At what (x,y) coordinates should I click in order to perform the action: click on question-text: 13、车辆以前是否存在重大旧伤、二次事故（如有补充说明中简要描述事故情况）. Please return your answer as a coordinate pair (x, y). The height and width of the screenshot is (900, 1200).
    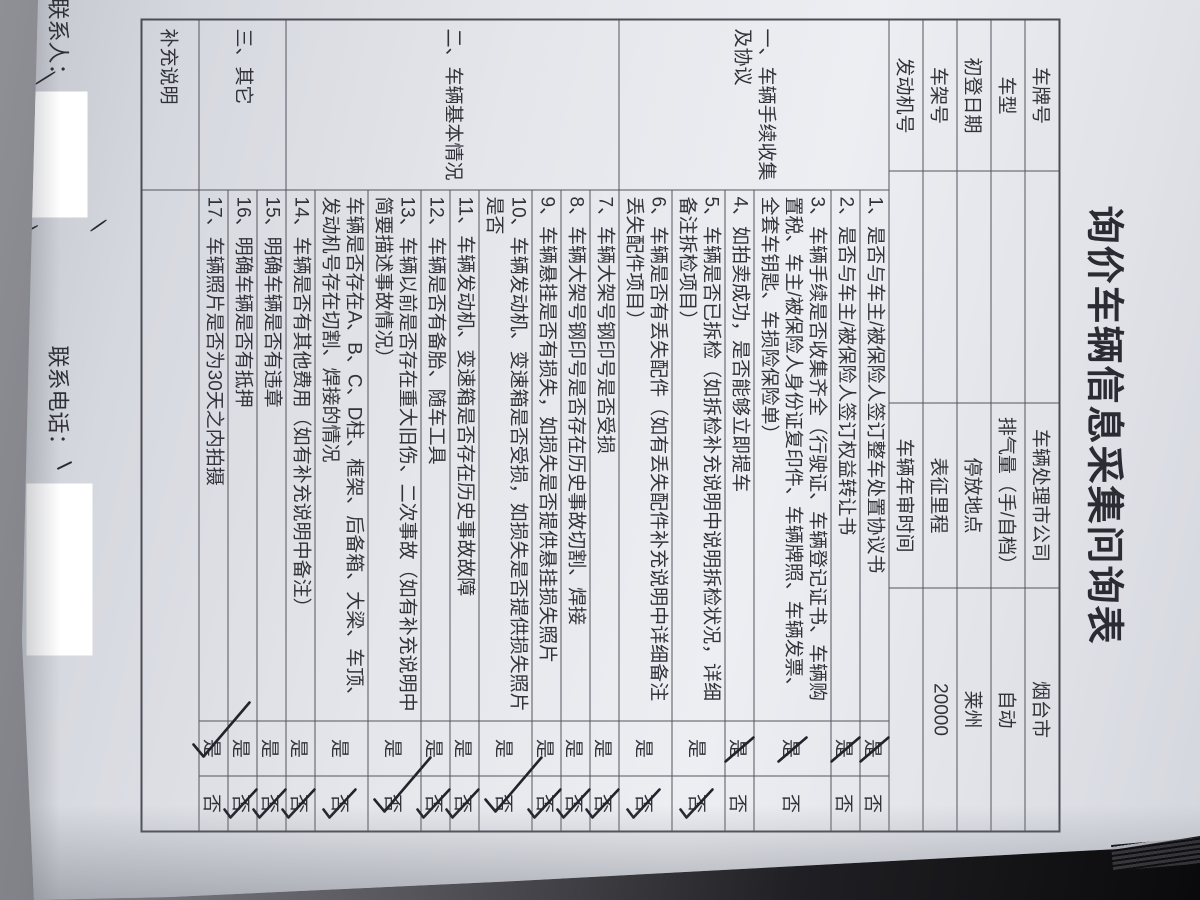
    Looking at the image, I should click on (395, 454).